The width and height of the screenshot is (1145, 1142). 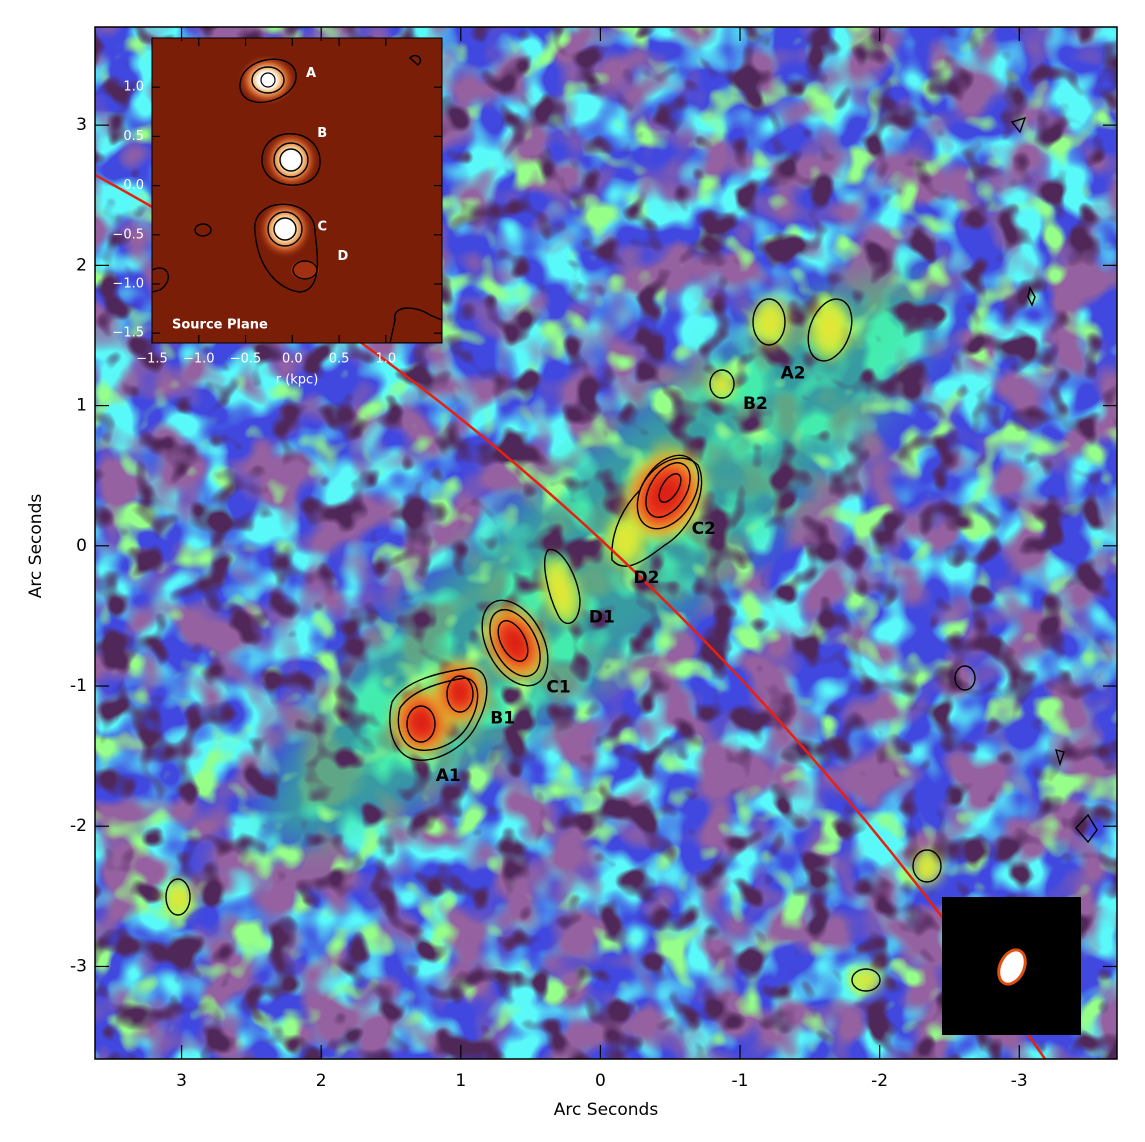 I want to click on x-tick-label: 3, so click(x=181, y=1081).